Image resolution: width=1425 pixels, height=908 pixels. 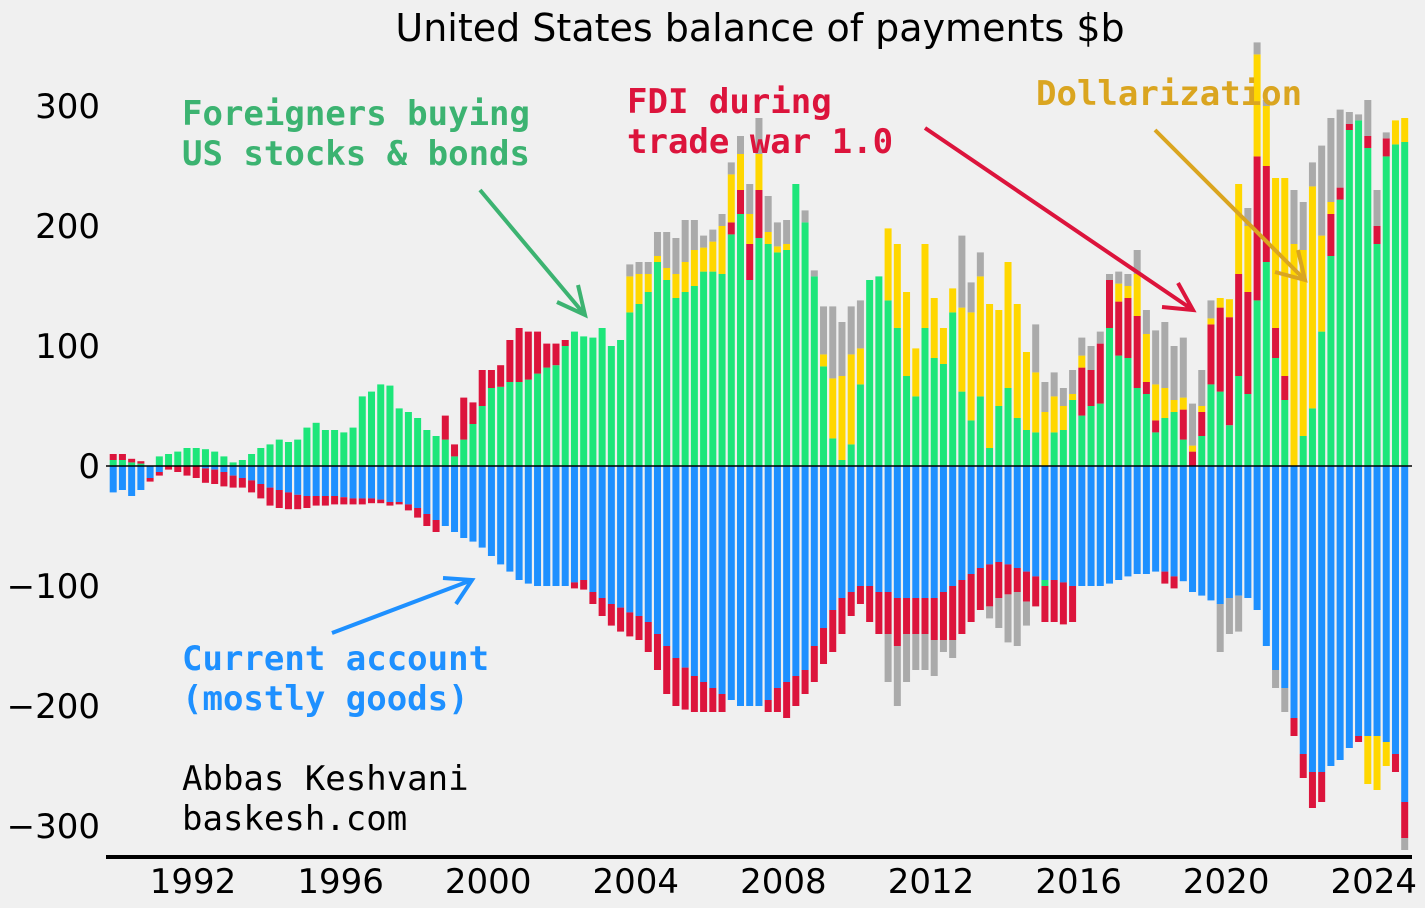 What do you see at coordinates (344, 449) in the screenshot?
I see `bar-portfolio-stocks-bonds--25` at bounding box center [344, 449].